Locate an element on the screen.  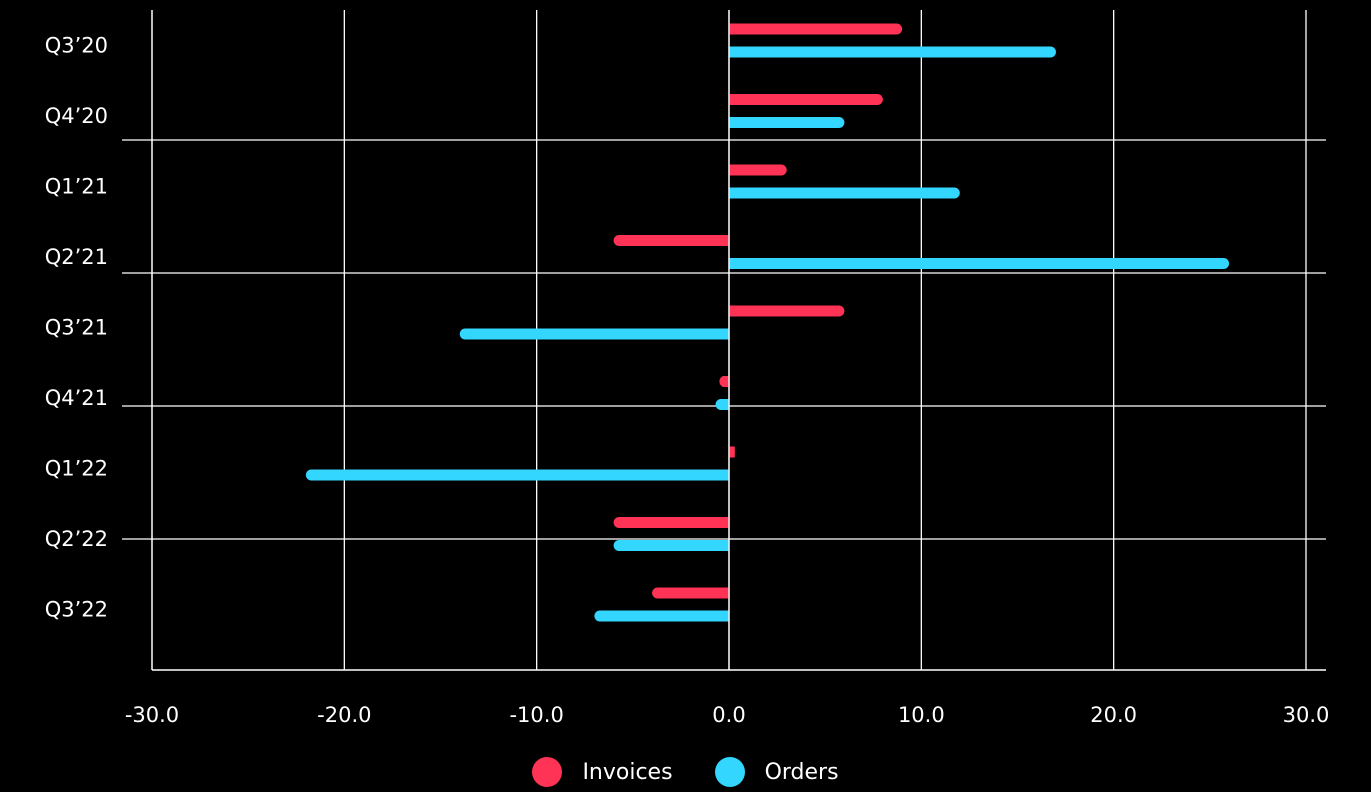
y-tick-label: Q4’21 is located at coordinates (76, 398).